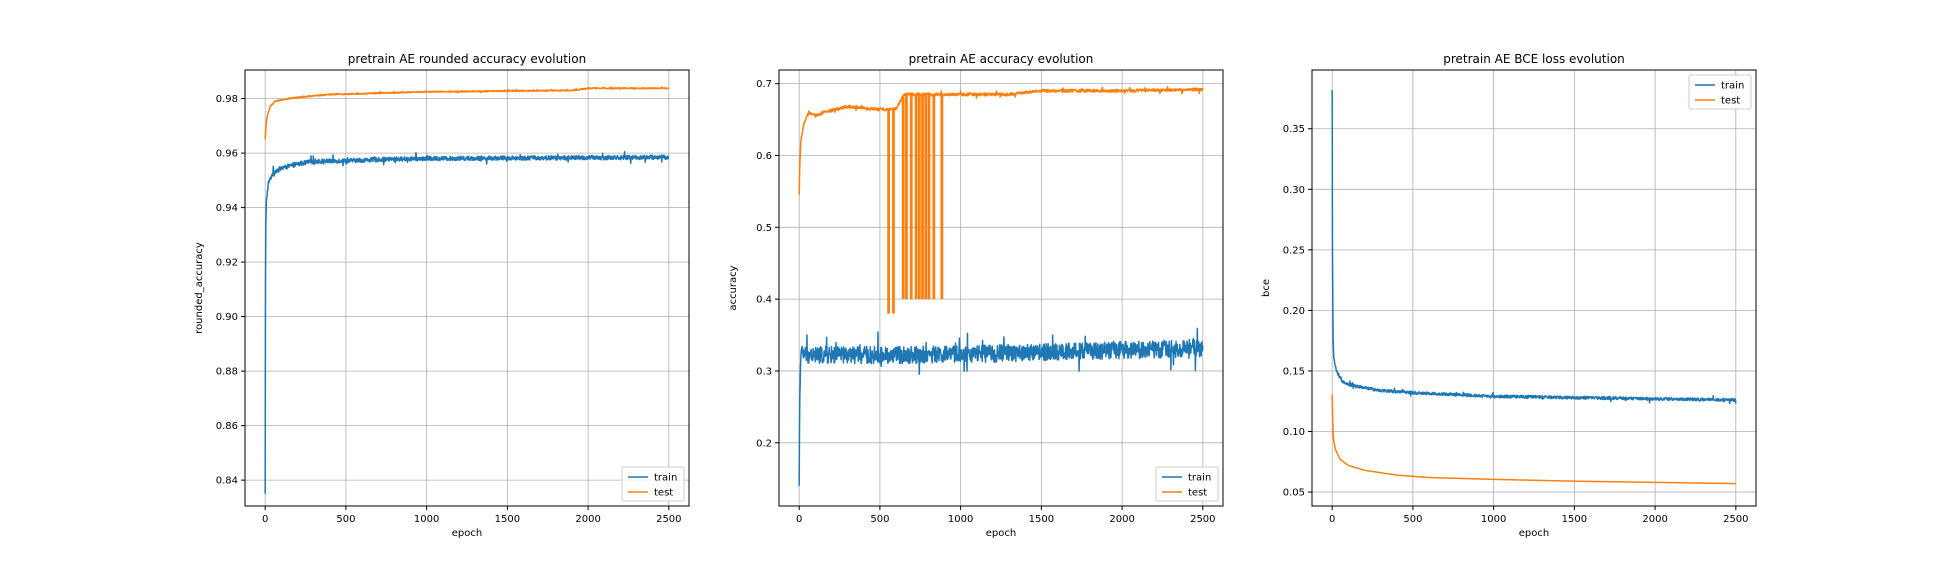  I want to click on y-tick-label: 0.20, so click(1294, 311).